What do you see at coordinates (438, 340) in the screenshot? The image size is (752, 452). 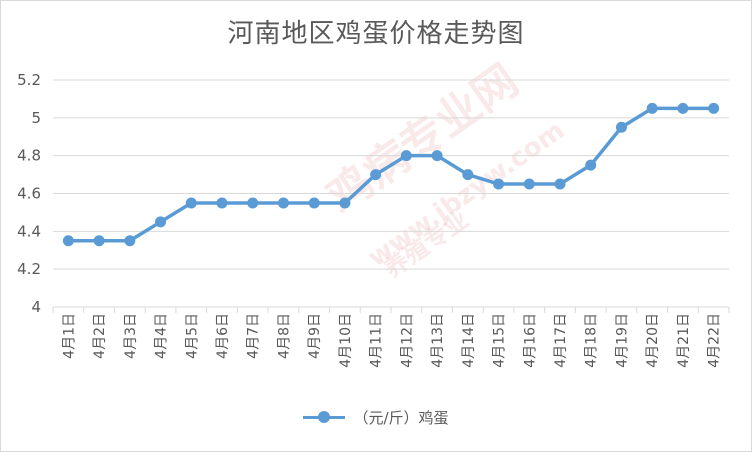 I see `x-tick-label: 4月13日` at bounding box center [438, 340].